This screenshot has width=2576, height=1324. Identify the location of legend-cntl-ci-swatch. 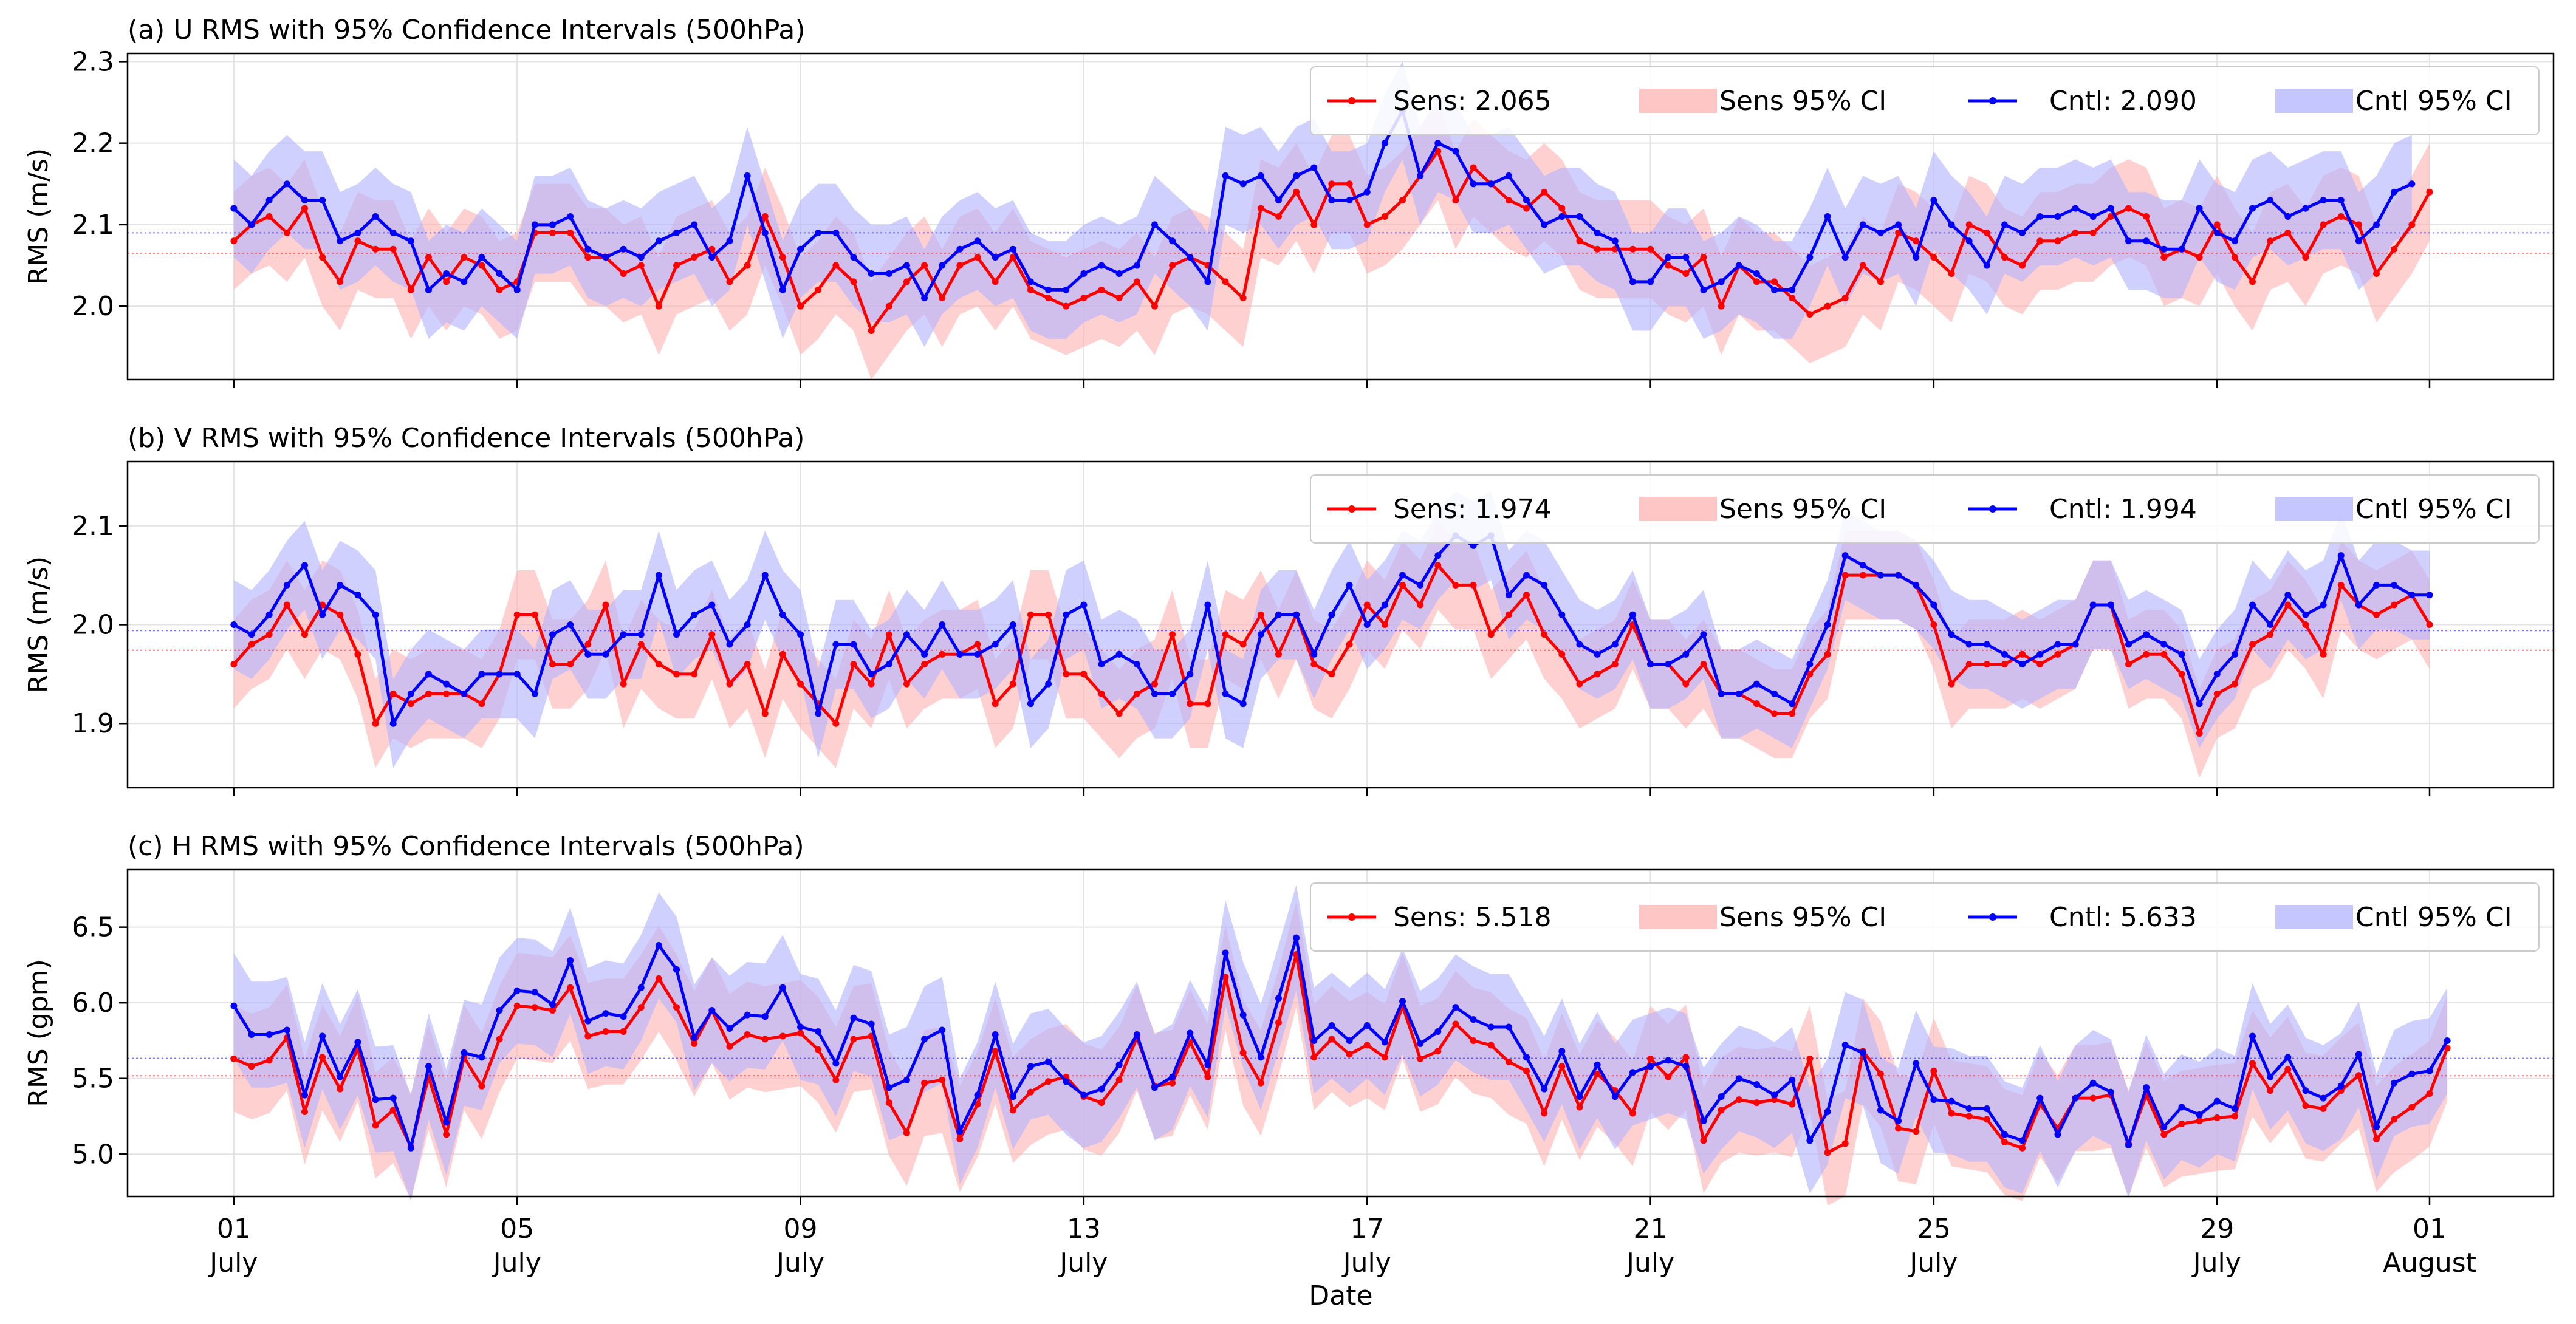
(2314, 509).